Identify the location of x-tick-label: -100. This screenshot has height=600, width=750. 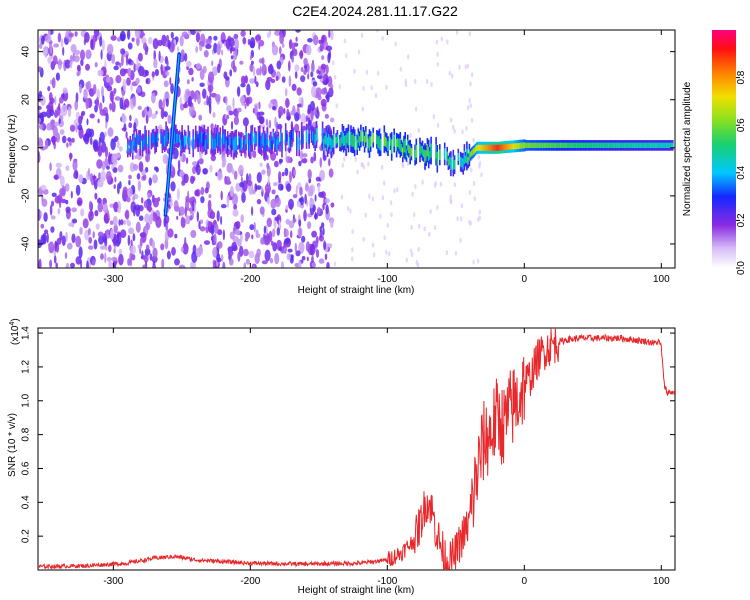
(387, 279).